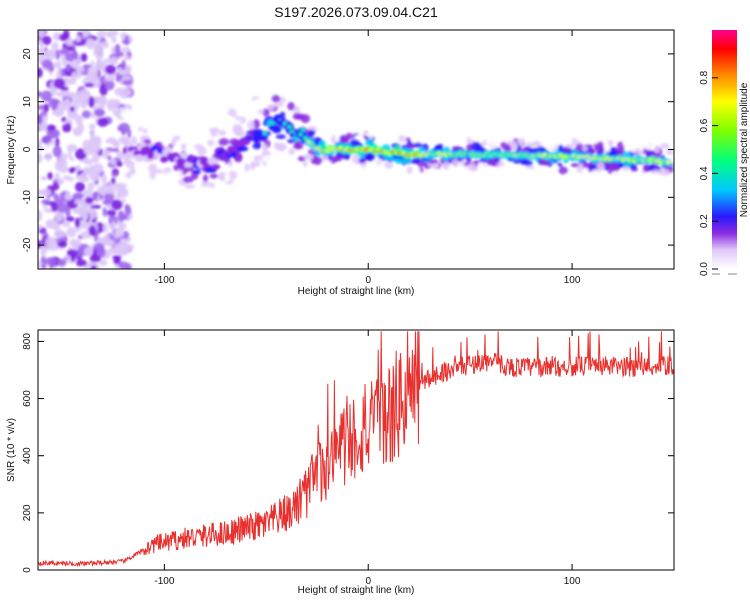  What do you see at coordinates (27, 398) in the screenshot?
I see `y-tick-label: 600` at bounding box center [27, 398].